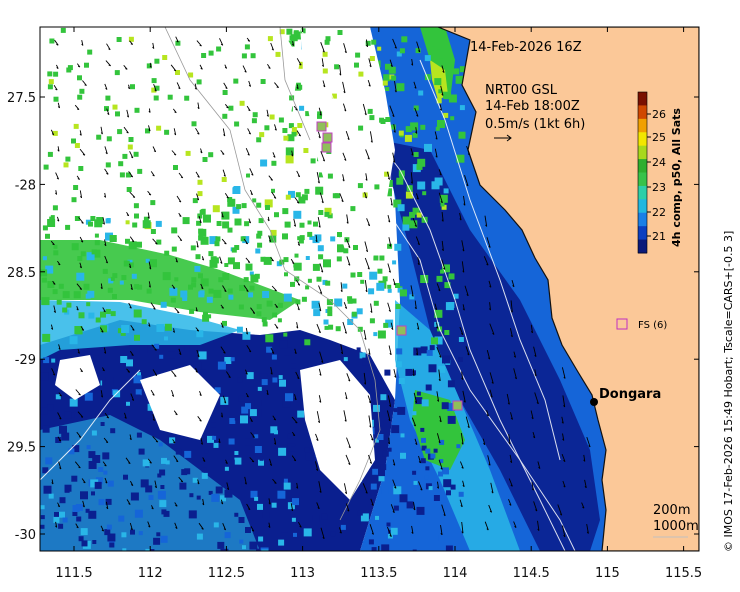 The image size is (740, 592). I want to click on colorbar-tick-label: 25, so click(659, 137).